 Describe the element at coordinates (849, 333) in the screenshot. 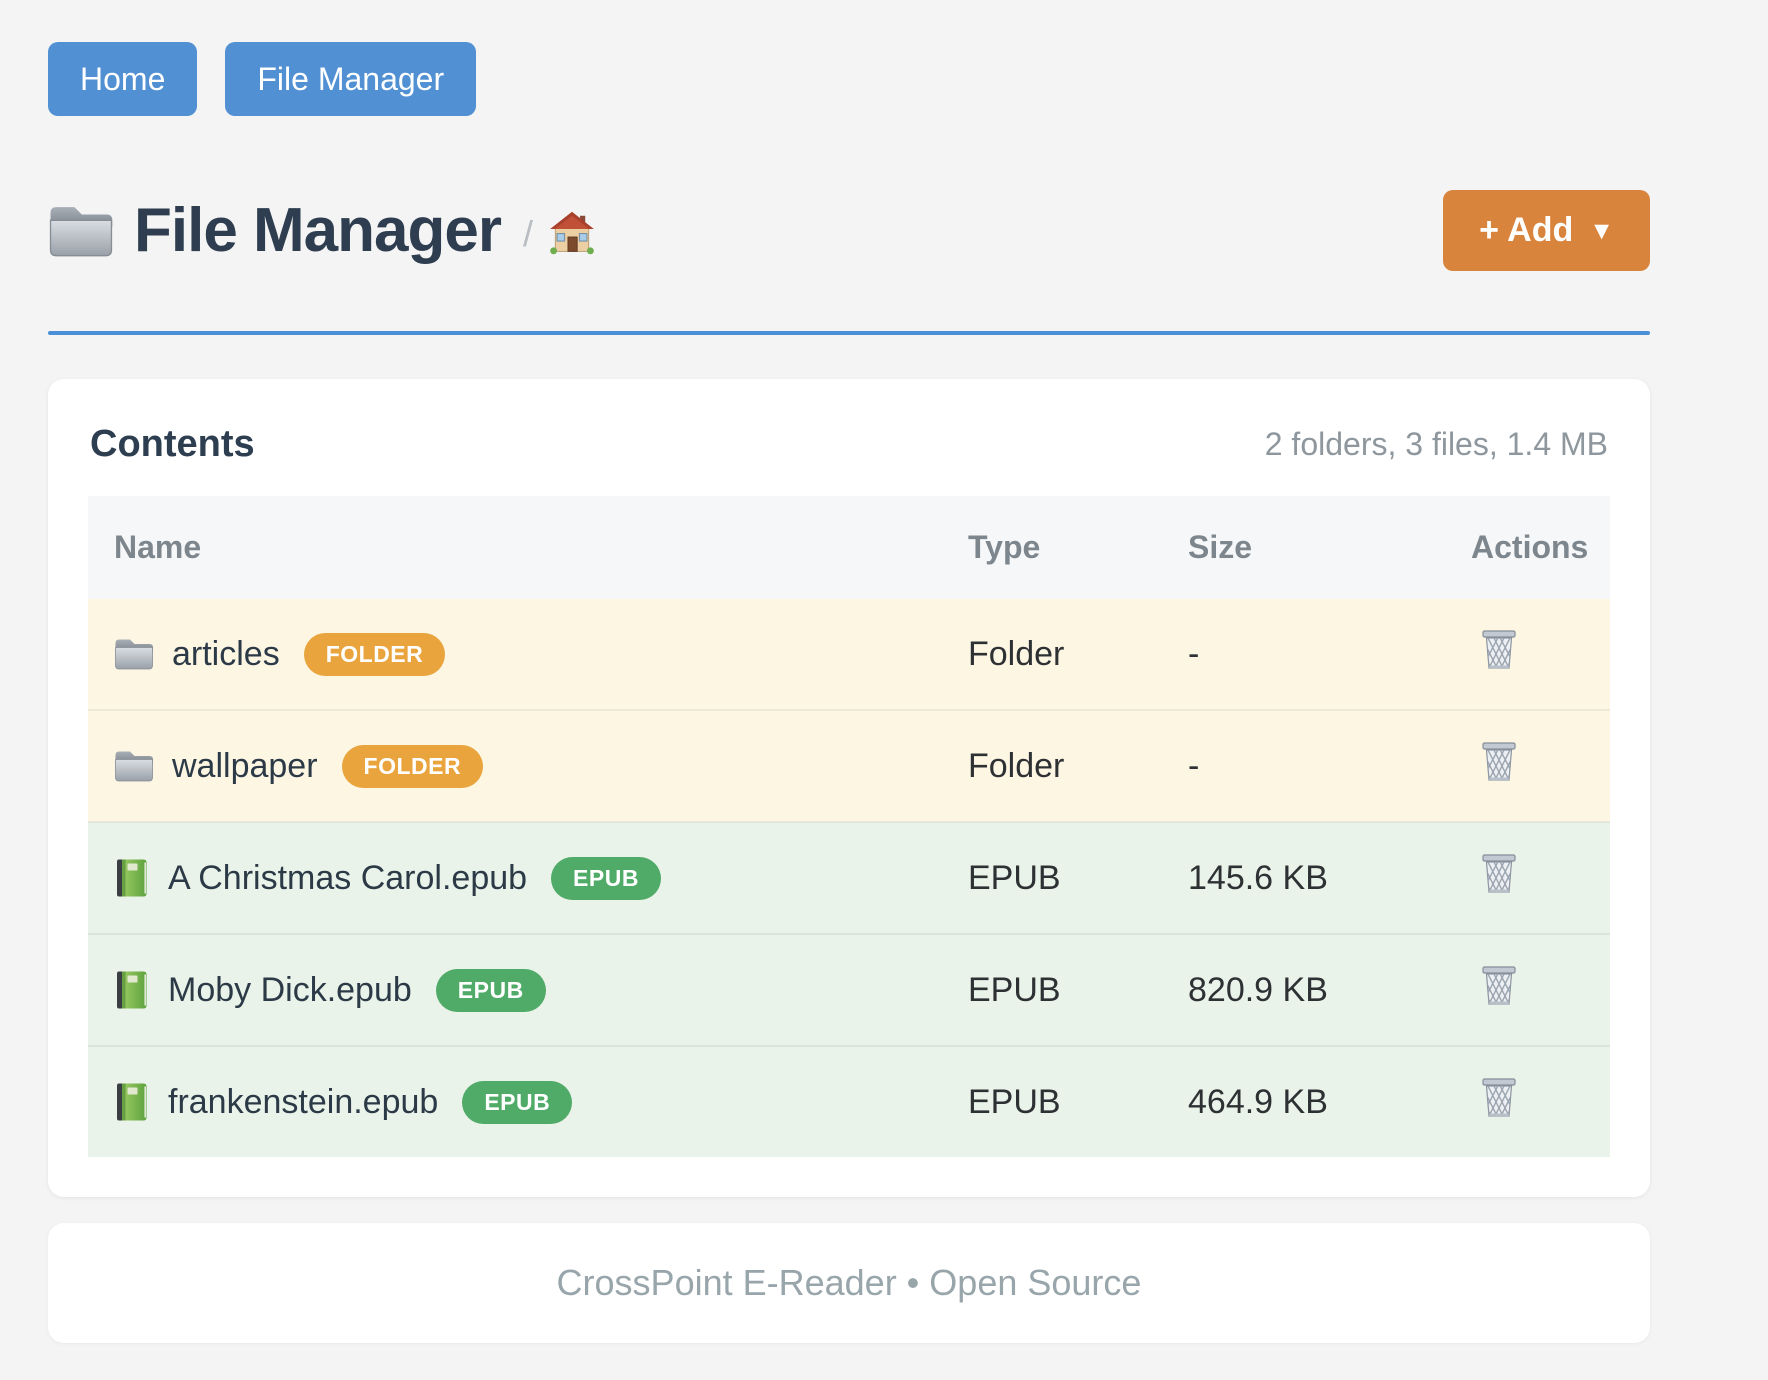

I see `title-divider` at that location.